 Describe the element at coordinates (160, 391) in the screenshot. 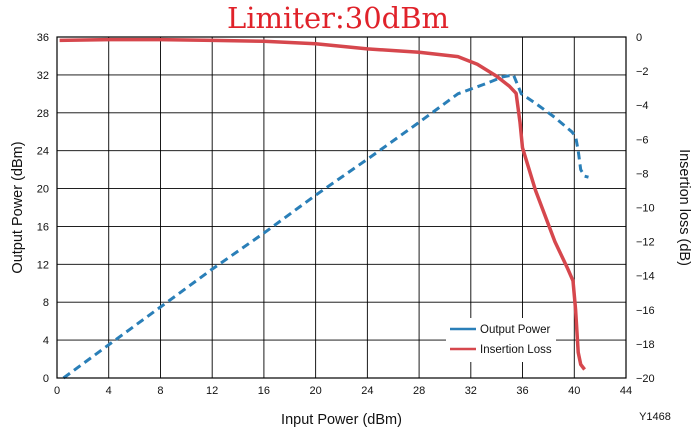

I see `x-tick-label: 8` at that location.